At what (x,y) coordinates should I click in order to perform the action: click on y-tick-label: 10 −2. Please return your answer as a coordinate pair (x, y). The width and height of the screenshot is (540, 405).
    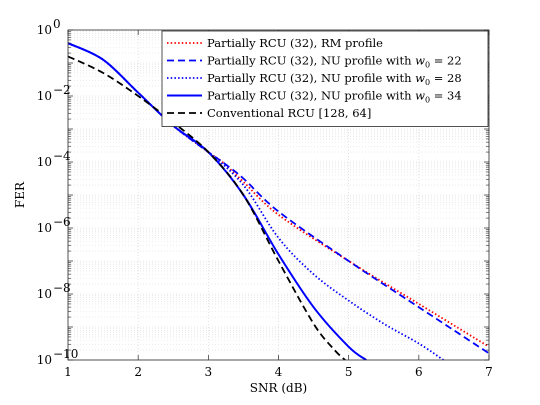
    Looking at the image, I should click on (54, 93).